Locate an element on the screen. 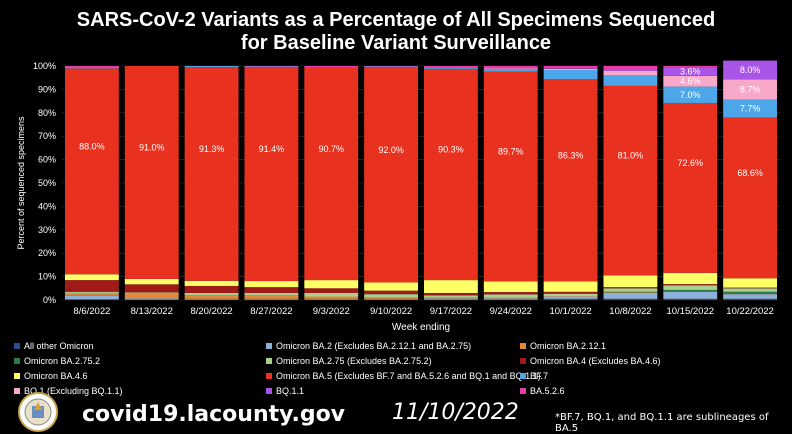 The height and width of the screenshot is (434, 792). y-tick-label: 60% is located at coordinates (47, 160).